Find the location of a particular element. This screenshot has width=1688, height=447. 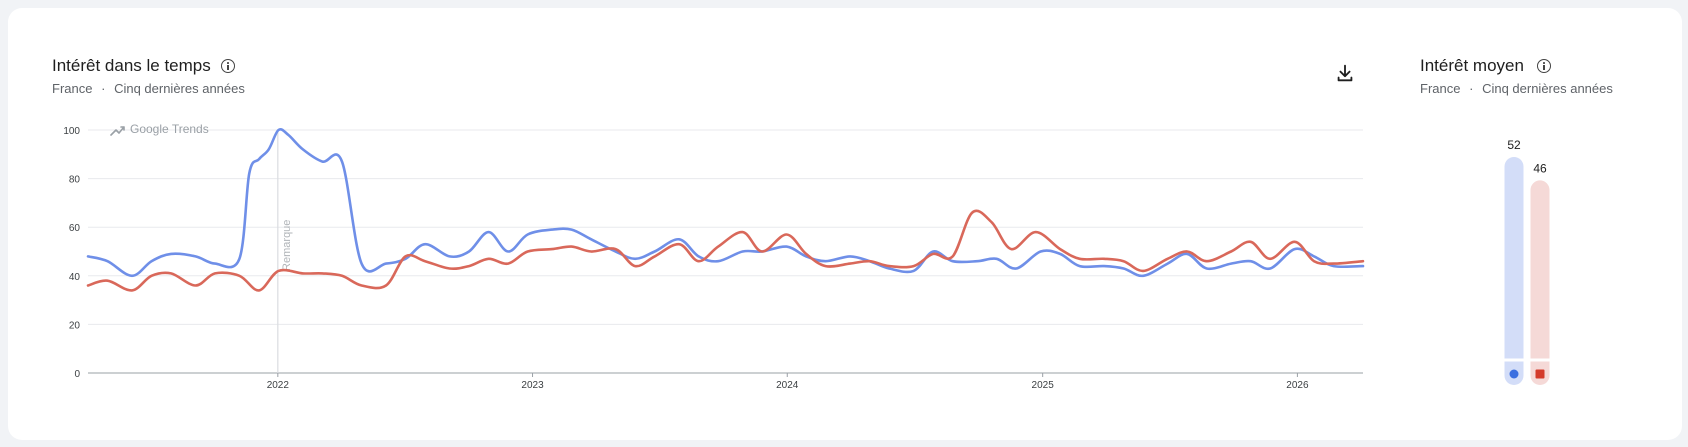

interest-over-time-subtitle: France · Cinq dernières années is located at coordinates (148, 88).